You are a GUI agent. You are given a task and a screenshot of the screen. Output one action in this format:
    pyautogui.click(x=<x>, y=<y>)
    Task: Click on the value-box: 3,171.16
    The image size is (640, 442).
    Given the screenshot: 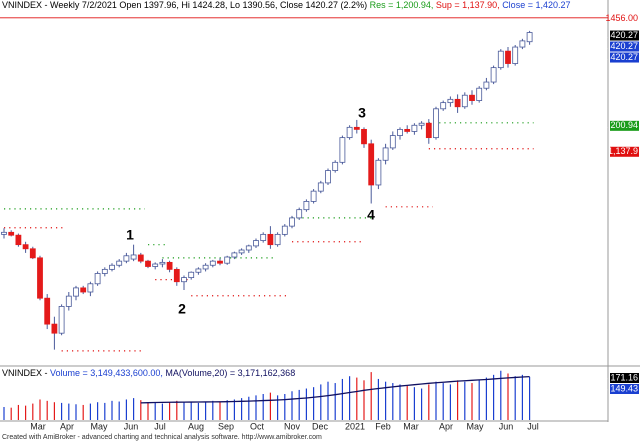 What is the action you would take?
    pyautogui.click(x=621, y=377)
    